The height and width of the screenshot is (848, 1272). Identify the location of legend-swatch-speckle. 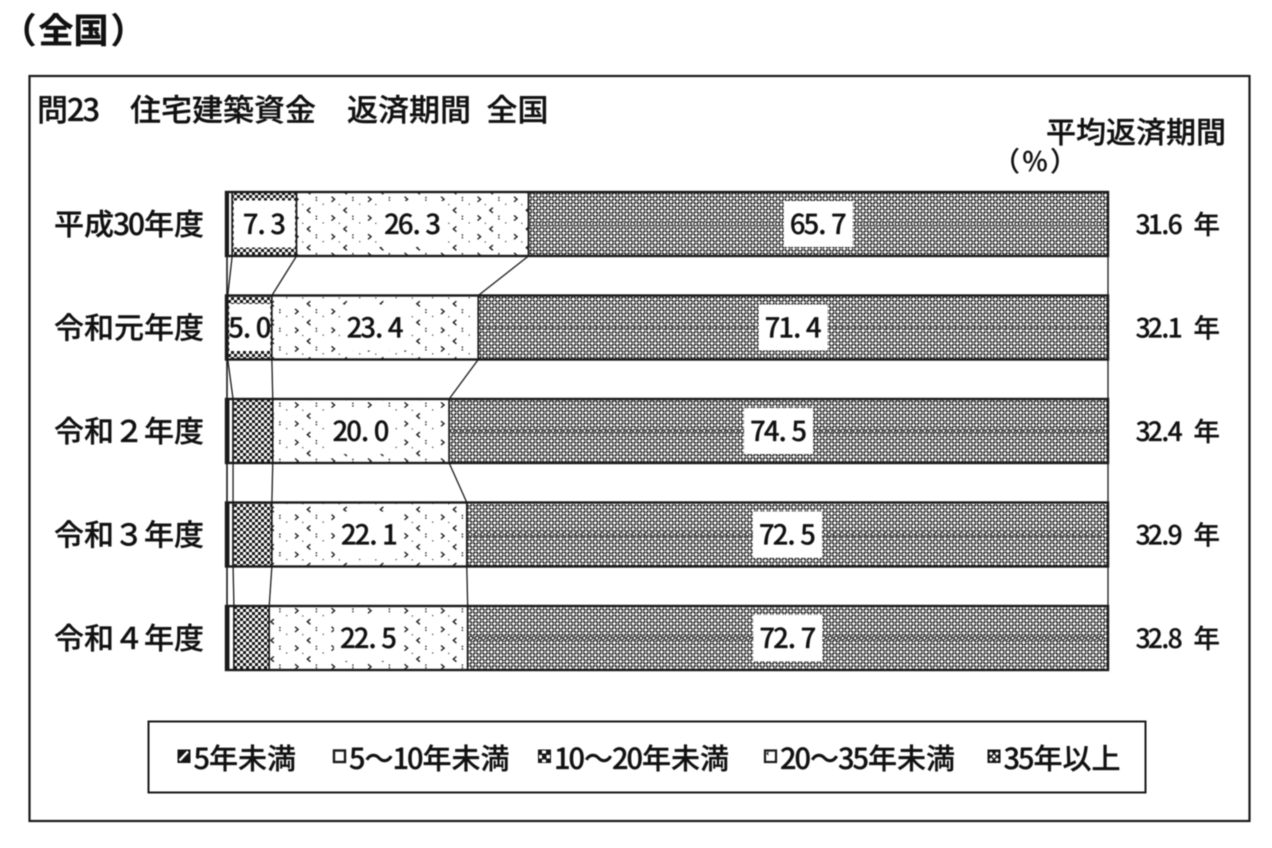
(770, 756).